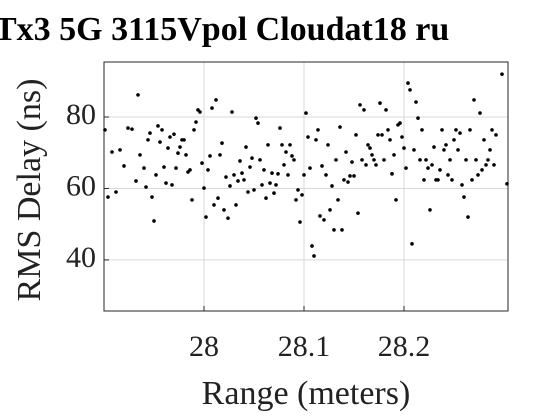 The height and width of the screenshot is (420, 560). Describe the element at coordinates (81, 114) in the screenshot. I see `y-tick-label: 80` at that location.